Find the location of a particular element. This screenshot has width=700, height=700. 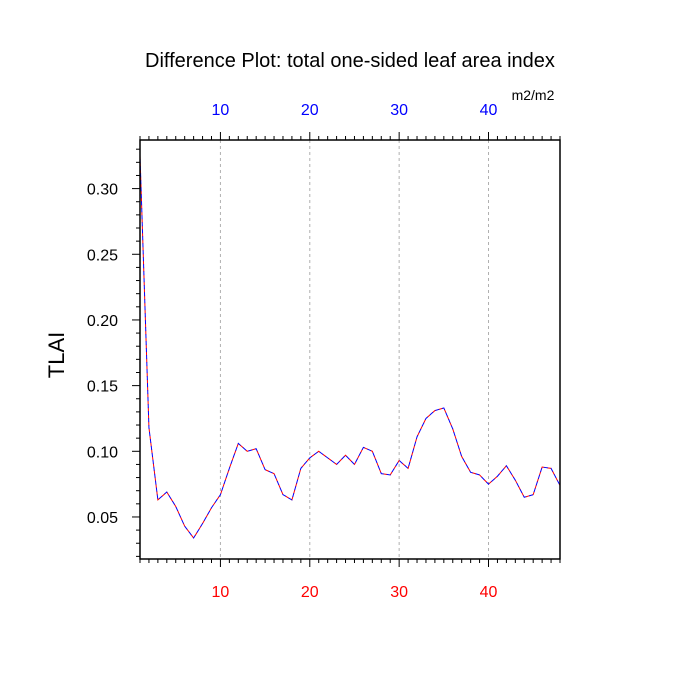

y-tick-label: 0.10 is located at coordinates (102, 452).